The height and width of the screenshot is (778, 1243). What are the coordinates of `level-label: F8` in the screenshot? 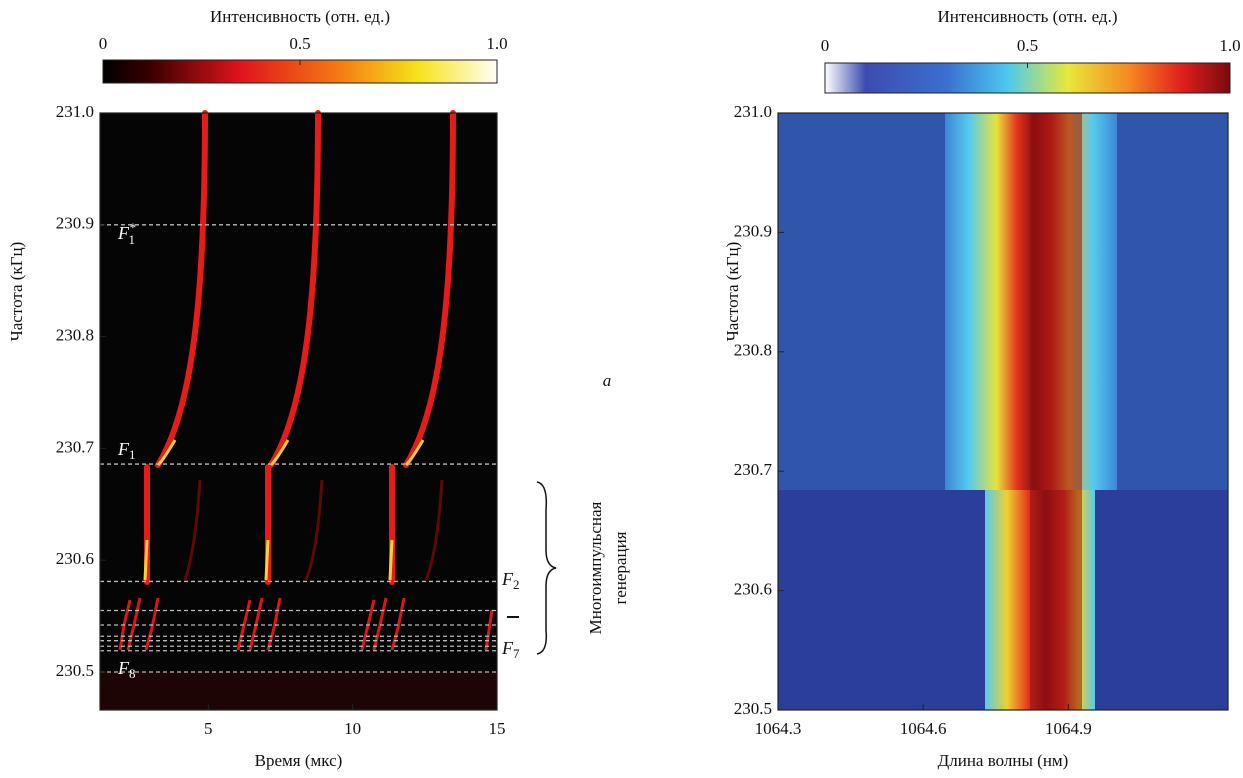 It's located at (126, 669).